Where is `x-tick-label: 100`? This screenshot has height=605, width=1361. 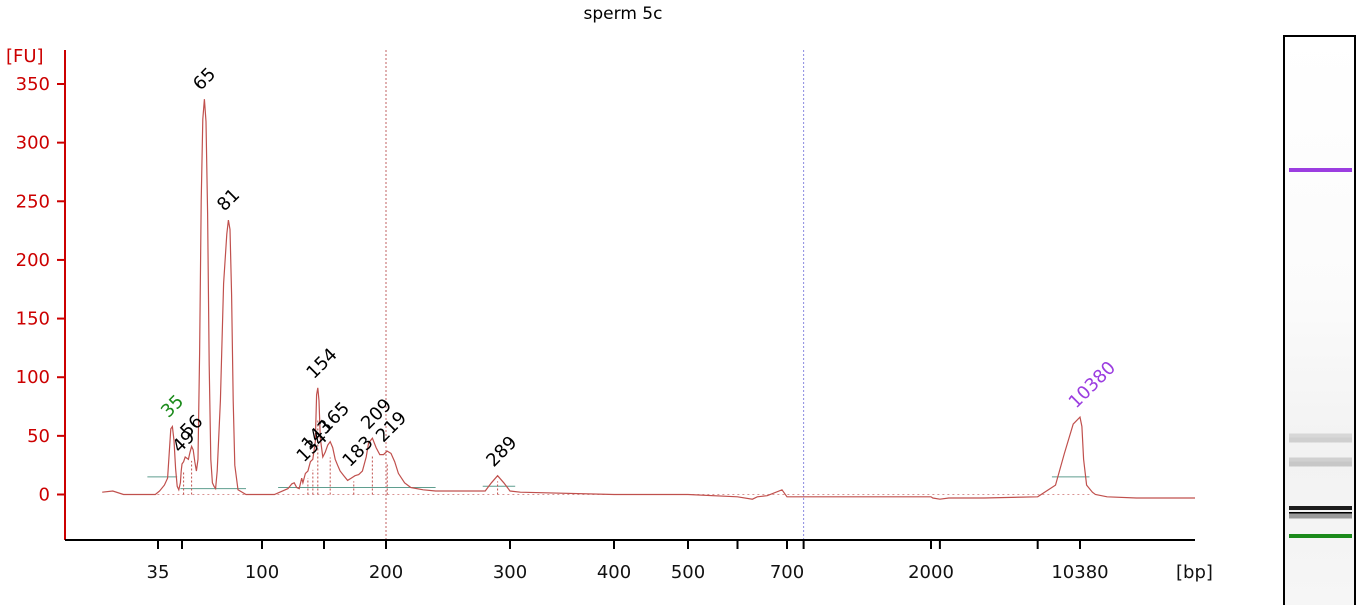 x-tick-label: 100 is located at coordinates (262, 572).